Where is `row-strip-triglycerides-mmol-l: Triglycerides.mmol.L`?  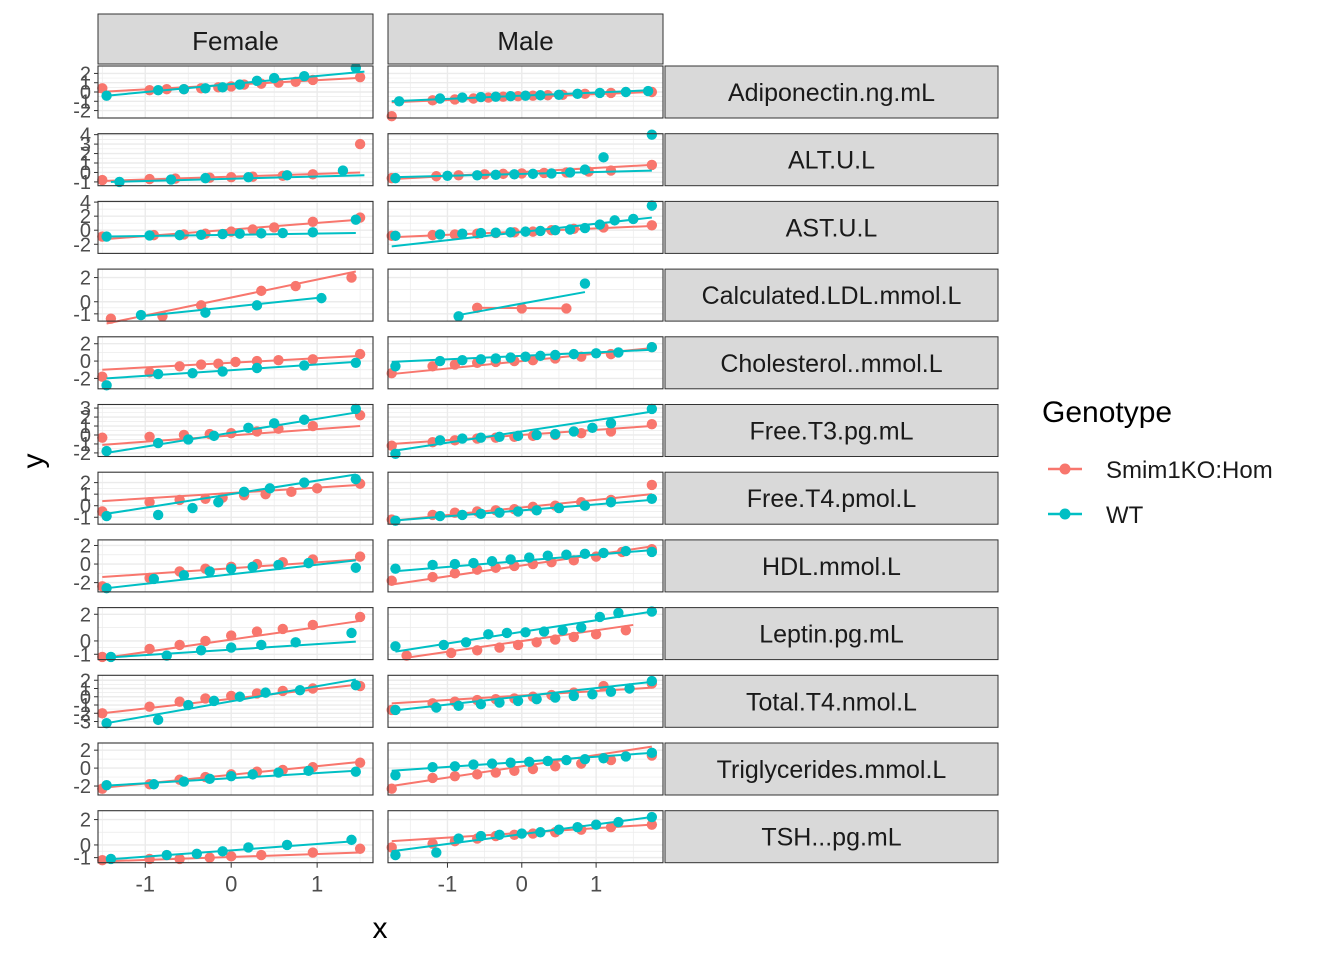 row-strip-triglycerides-mmol-l: Triglycerides.mmol.L is located at coordinates (831, 769).